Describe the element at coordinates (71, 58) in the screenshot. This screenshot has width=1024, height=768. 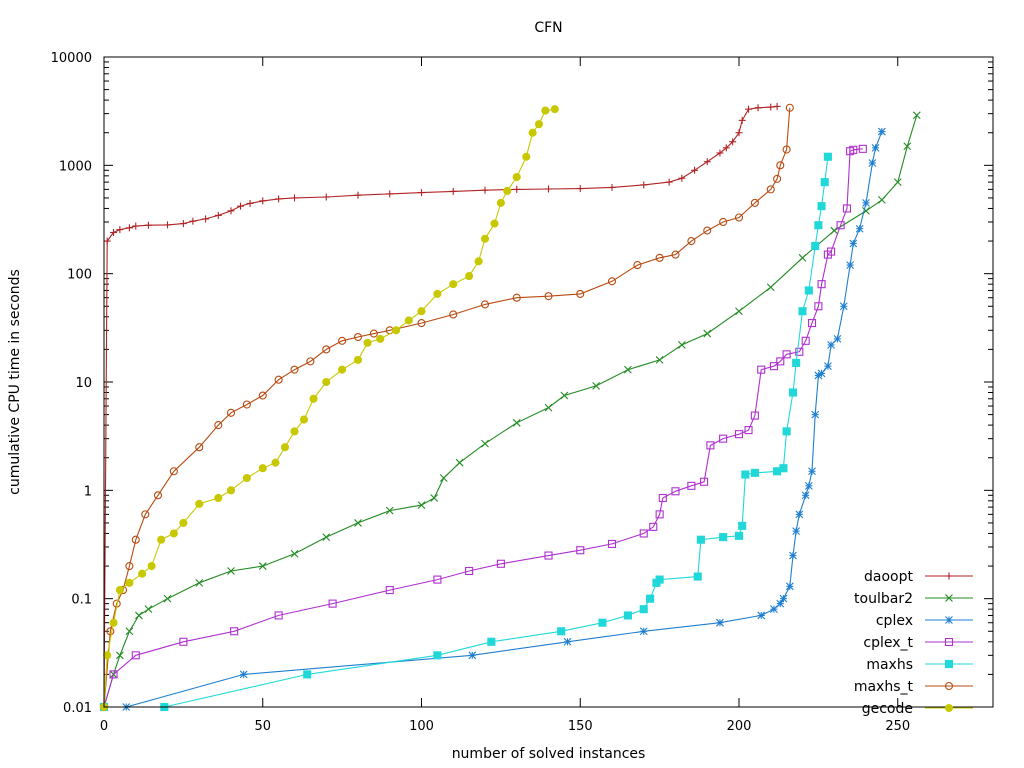
I see `y-tick-label: 10000` at that location.